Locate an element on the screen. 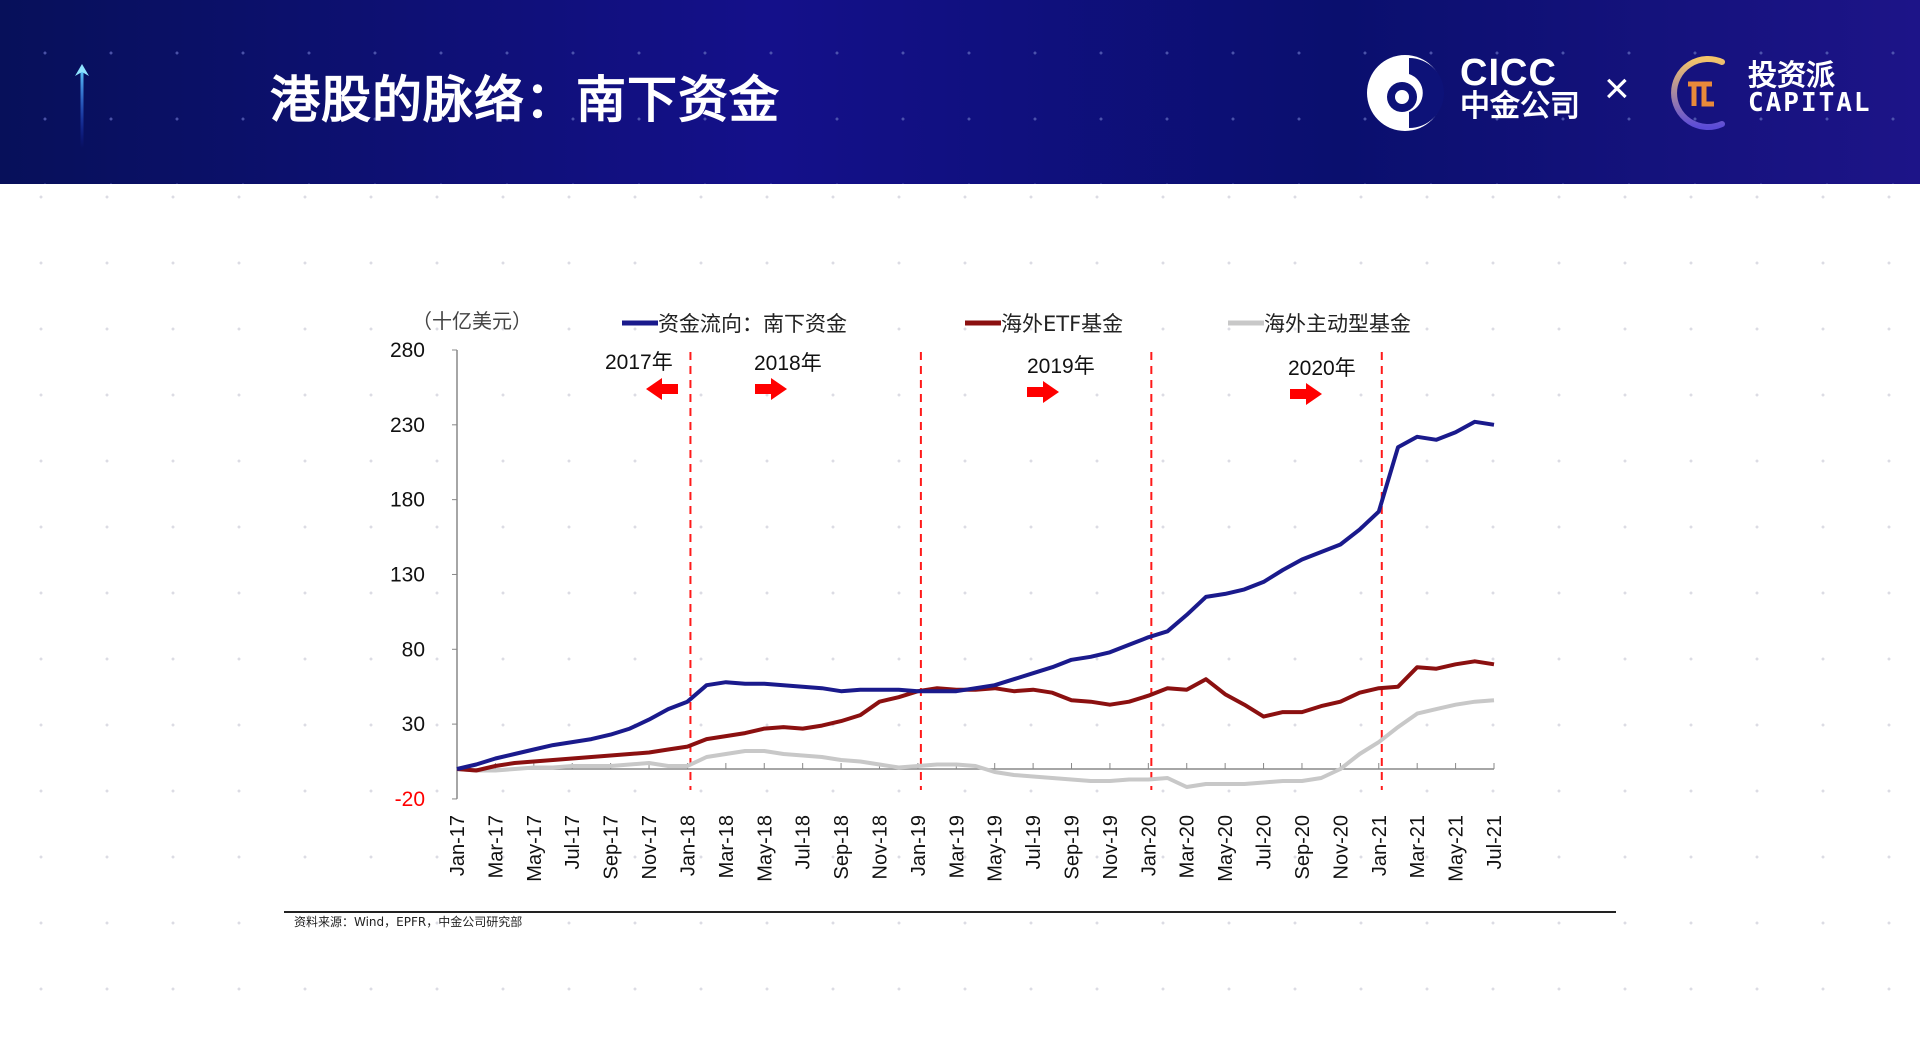  x-tick-label: Mar-21 is located at coordinates (1418, 846).